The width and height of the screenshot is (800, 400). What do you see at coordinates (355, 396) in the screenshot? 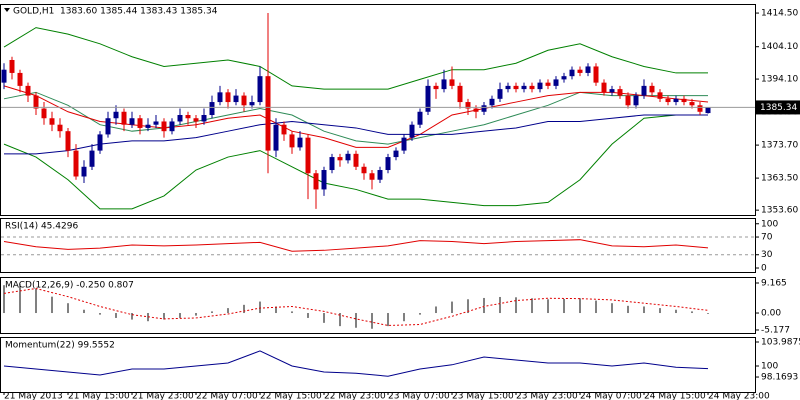
I see `x-tick-label: 22 May 23:00` at bounding box center [355, 396].